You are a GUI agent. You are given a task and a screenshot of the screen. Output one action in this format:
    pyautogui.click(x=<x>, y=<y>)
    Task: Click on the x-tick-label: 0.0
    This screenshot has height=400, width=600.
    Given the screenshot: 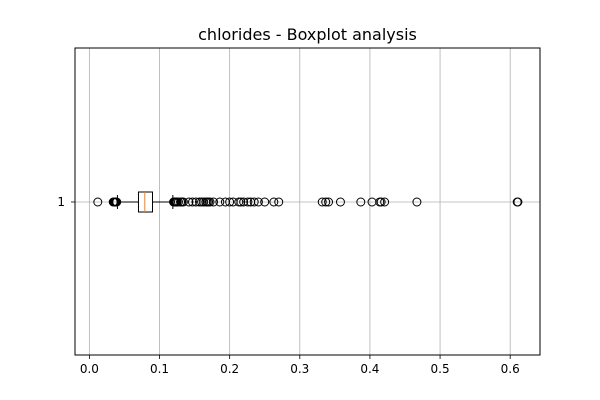 What is the action you would take?
    pyautogui.click(x=89, y=369)
    